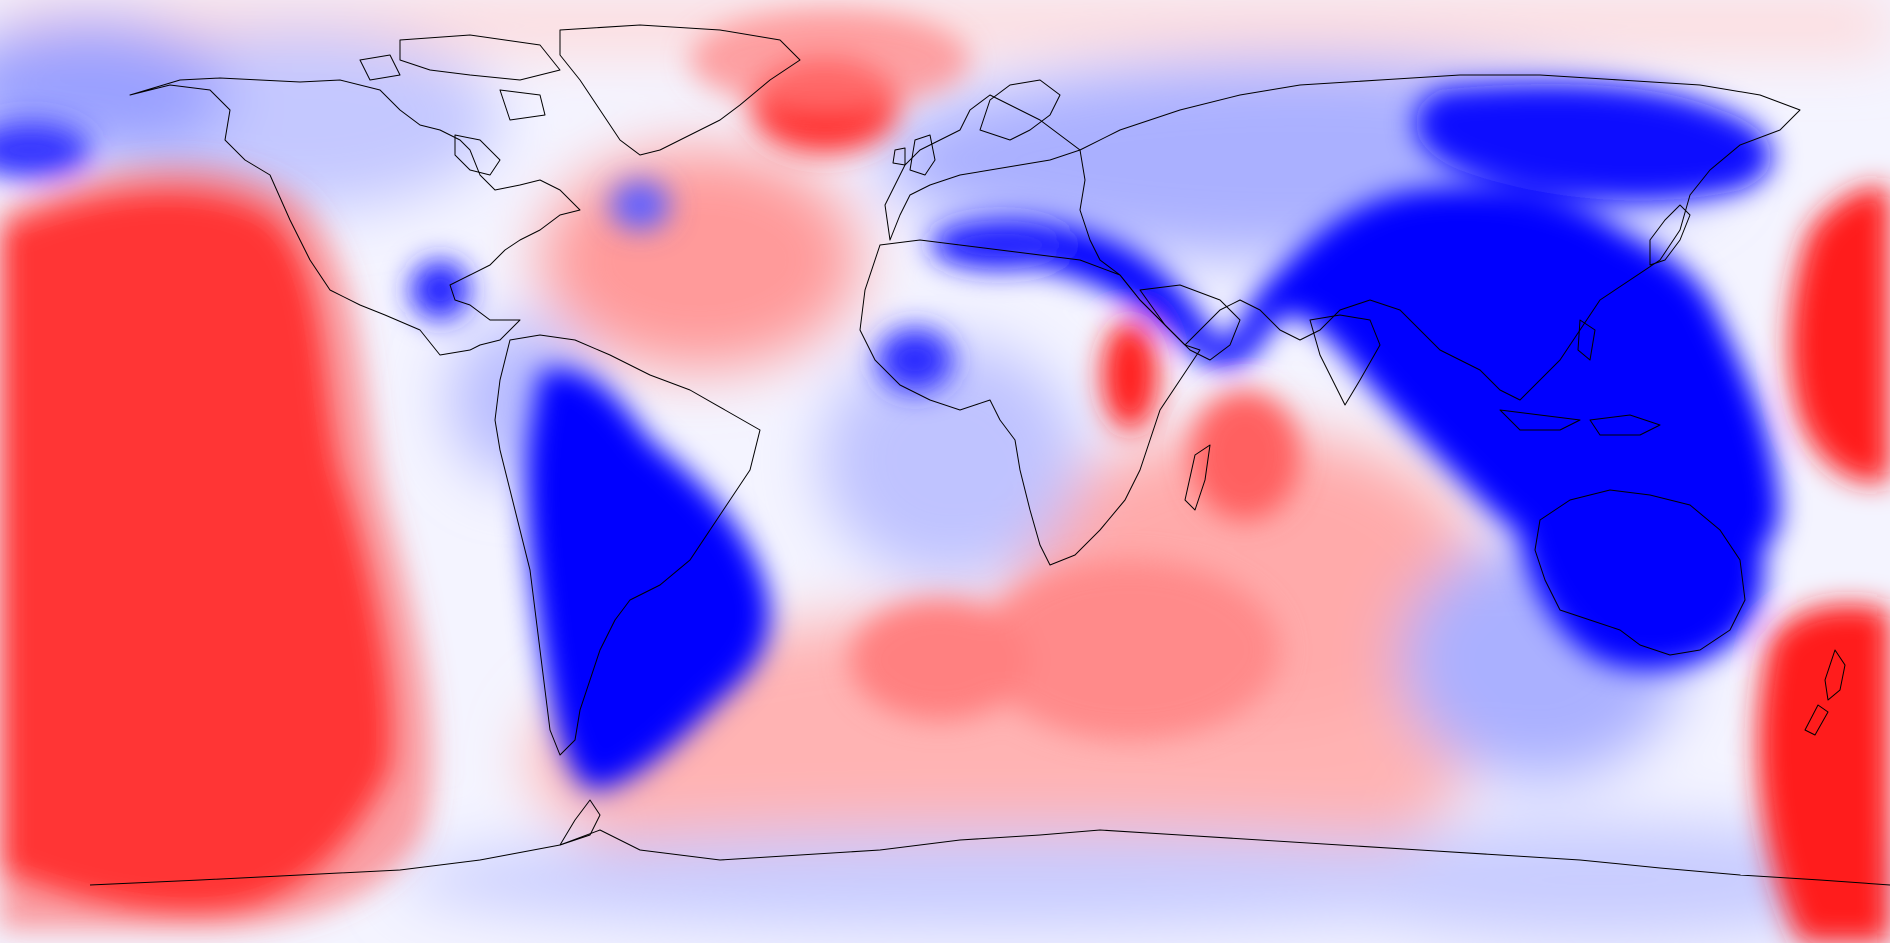  What do you see at coordinates (580, 822) in the screenshot?
I see `antarctic-peninsula-outline` at bounding box center [580, 822].